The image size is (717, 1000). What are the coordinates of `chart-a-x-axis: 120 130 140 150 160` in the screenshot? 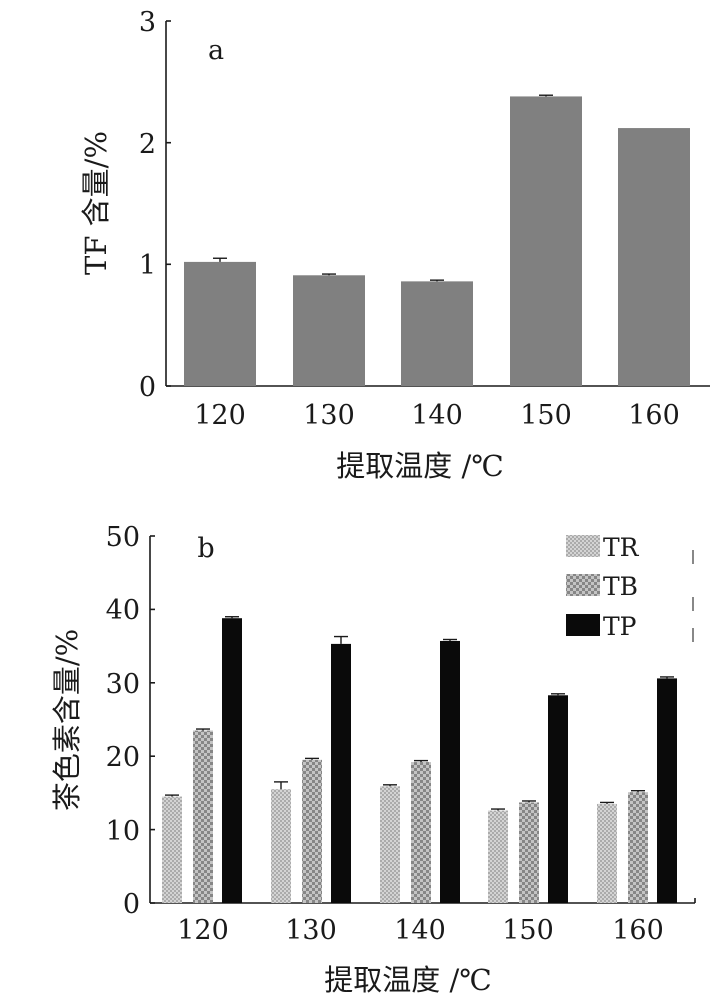 It's located at (438, 408).